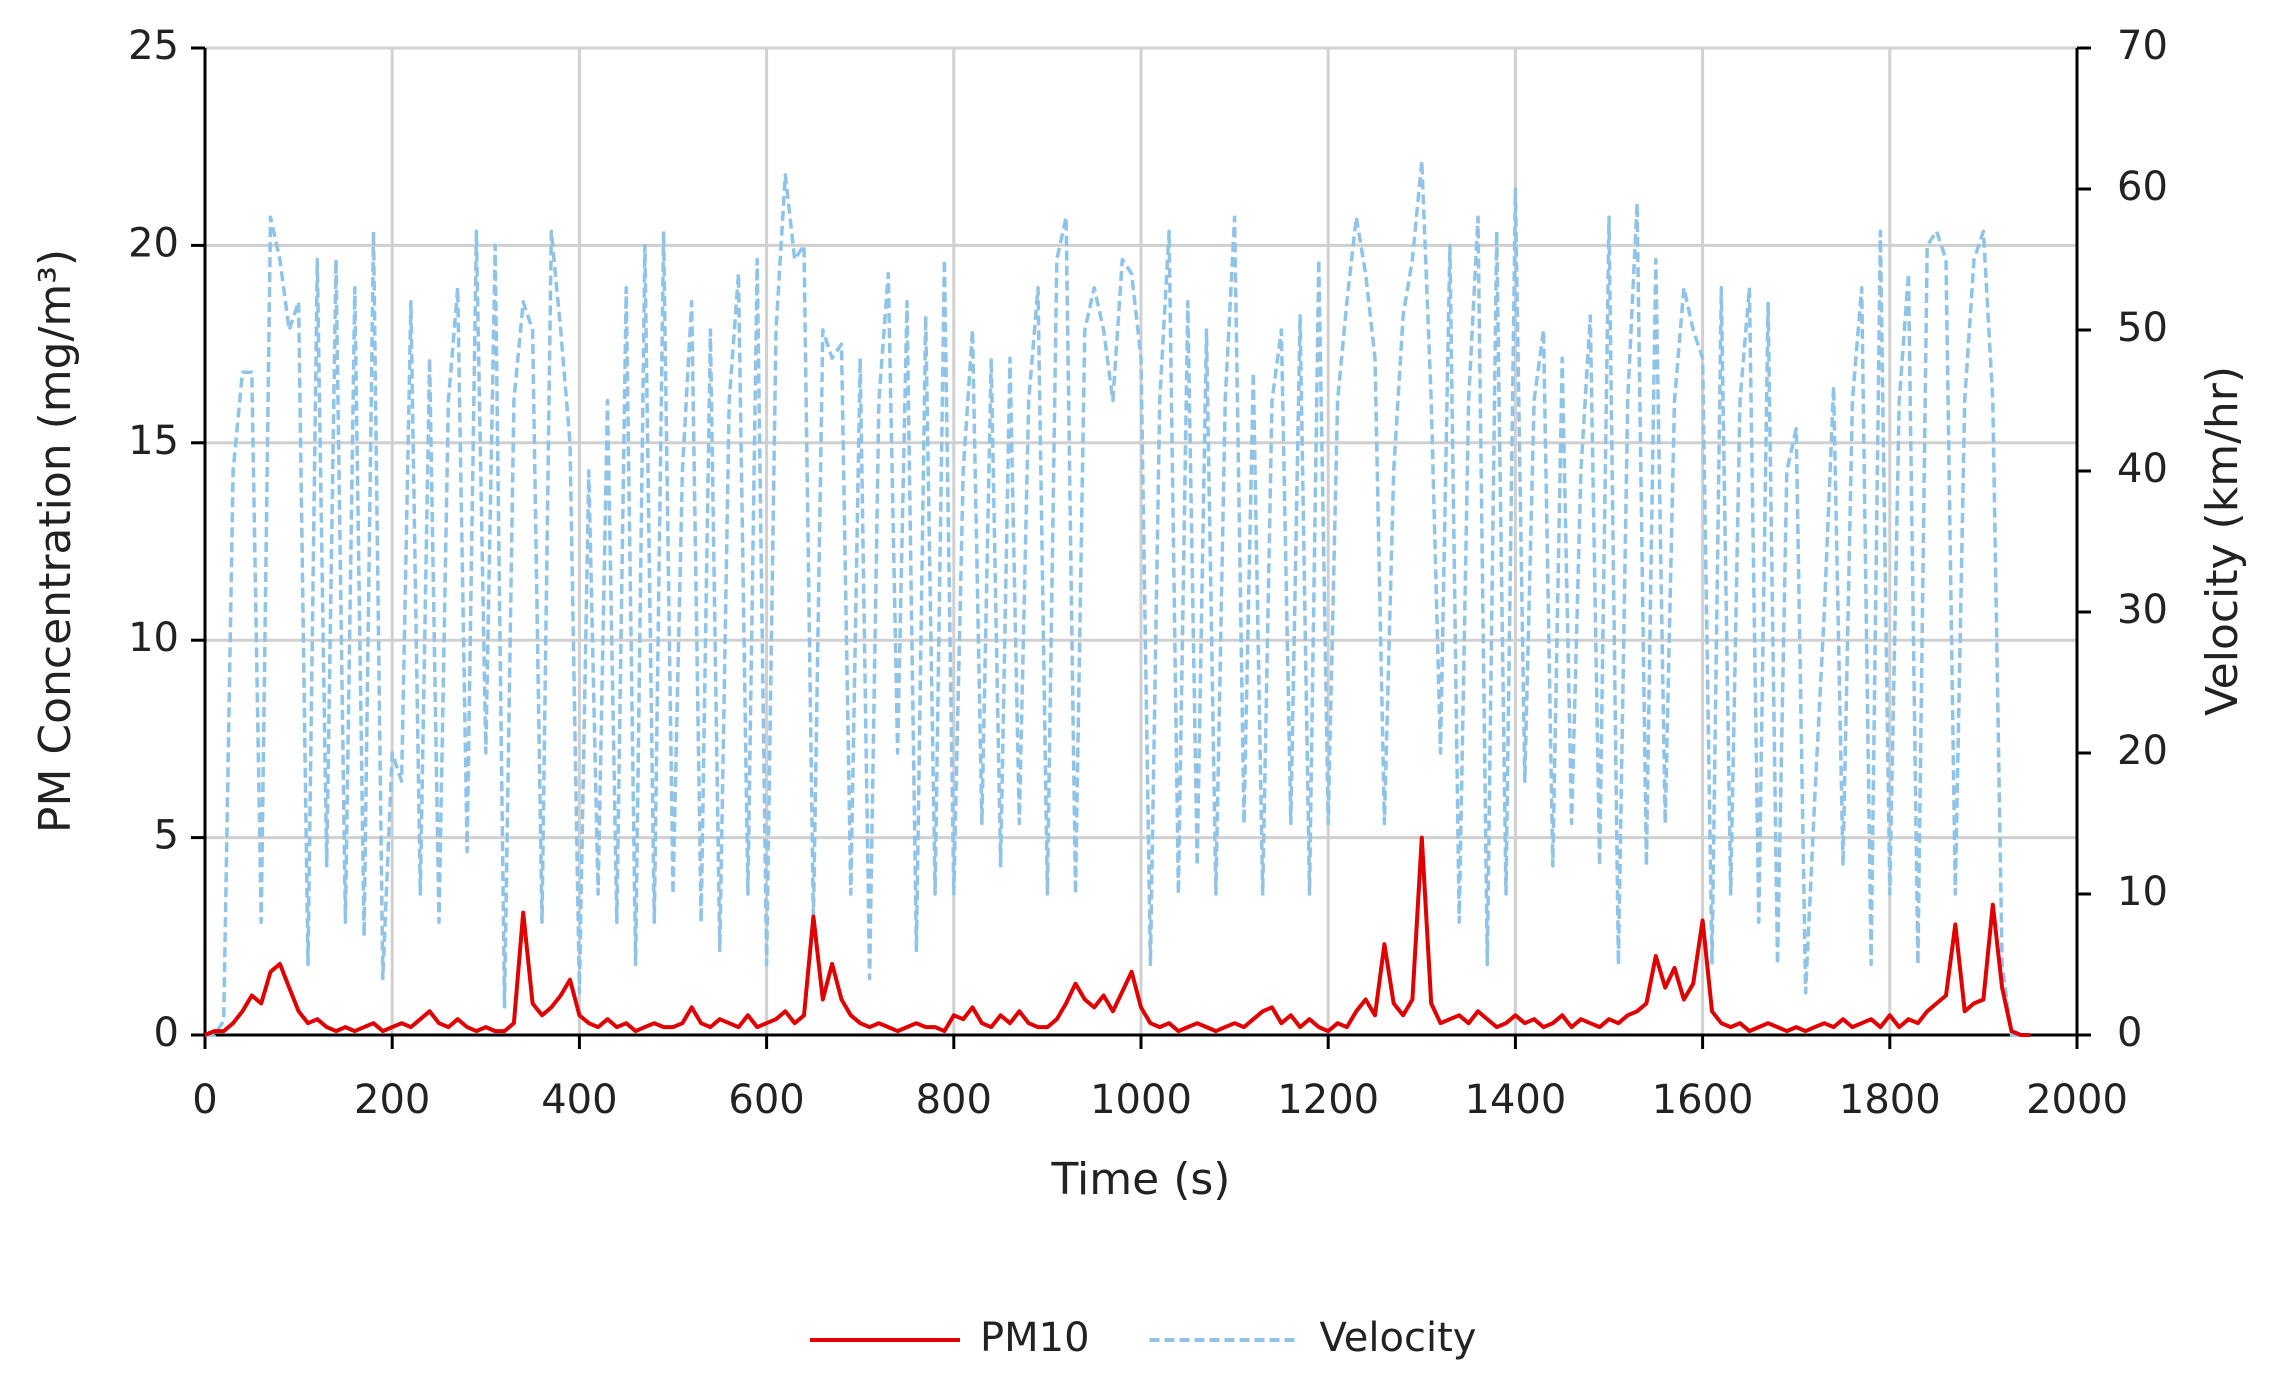 Image resolution: width=2273 pixels, height=1380 pixels. I want to click on y-axis-title: PM Concentration (mg/m³), so click(55, 541).